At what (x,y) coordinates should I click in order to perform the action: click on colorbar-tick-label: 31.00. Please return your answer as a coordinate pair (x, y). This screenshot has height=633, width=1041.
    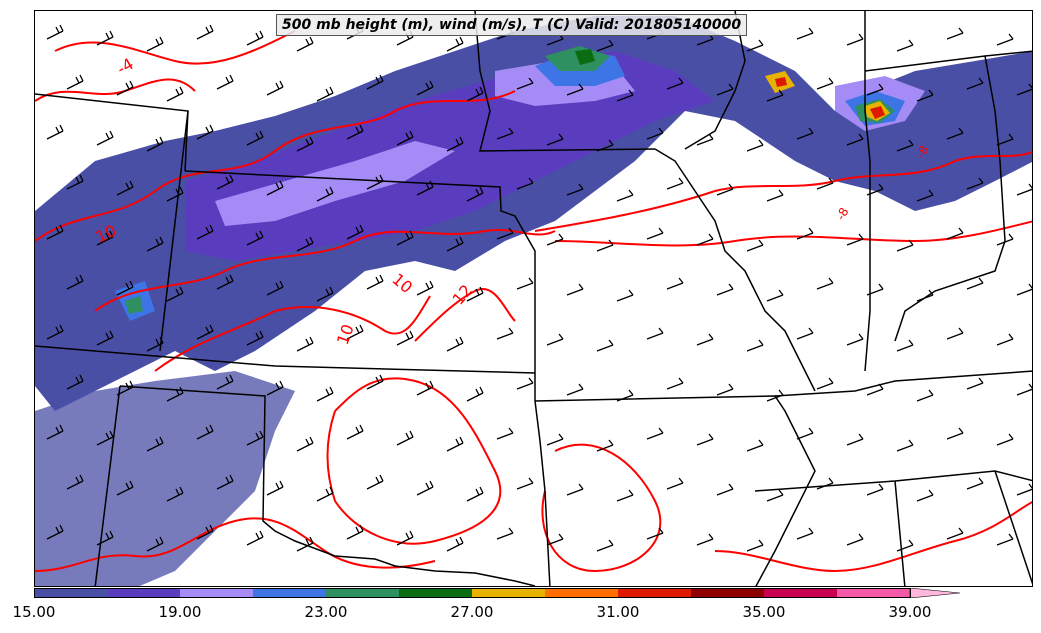
    Looking at the image, I should click on (618, 612).